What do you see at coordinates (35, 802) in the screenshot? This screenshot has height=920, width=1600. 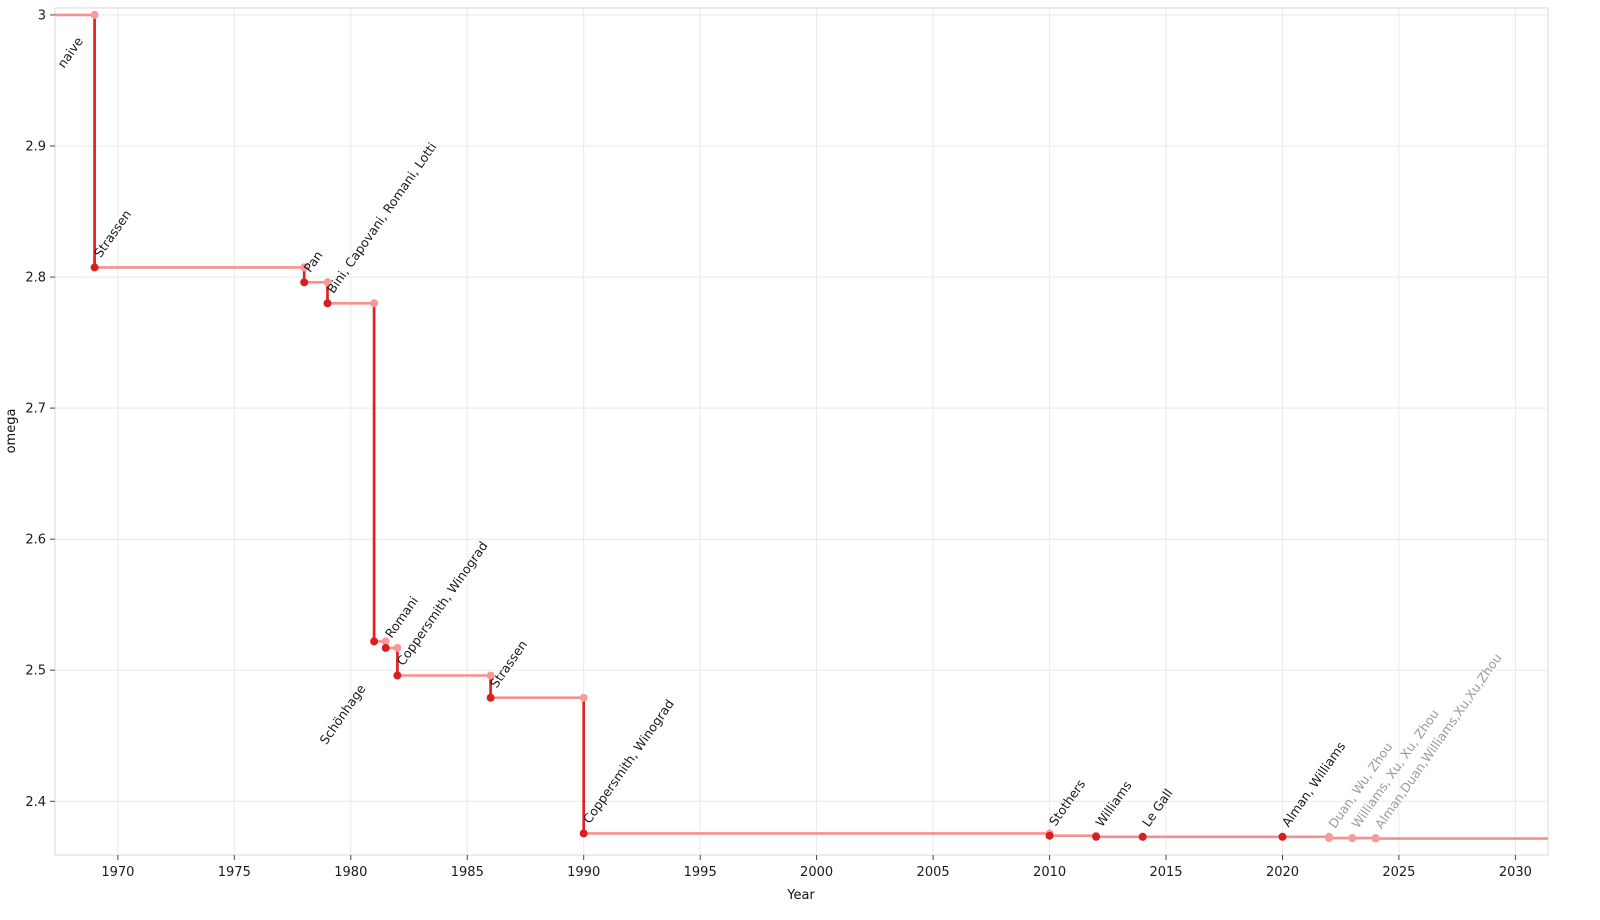 I see `y-tick-label: 2.4` at bounding box center [35, 802].